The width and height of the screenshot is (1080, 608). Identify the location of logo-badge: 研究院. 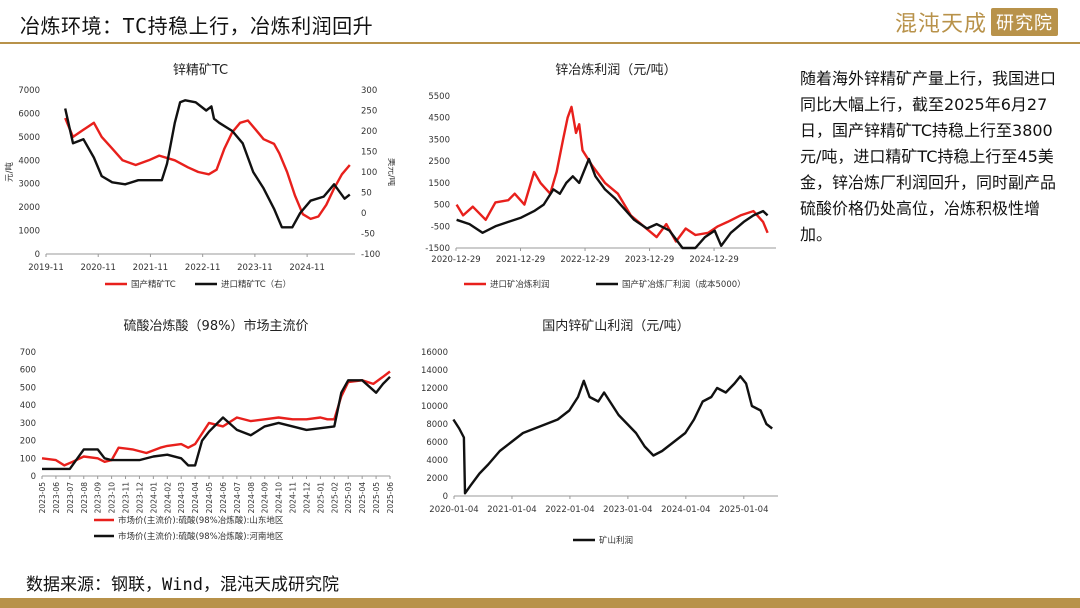
(1024, 22).